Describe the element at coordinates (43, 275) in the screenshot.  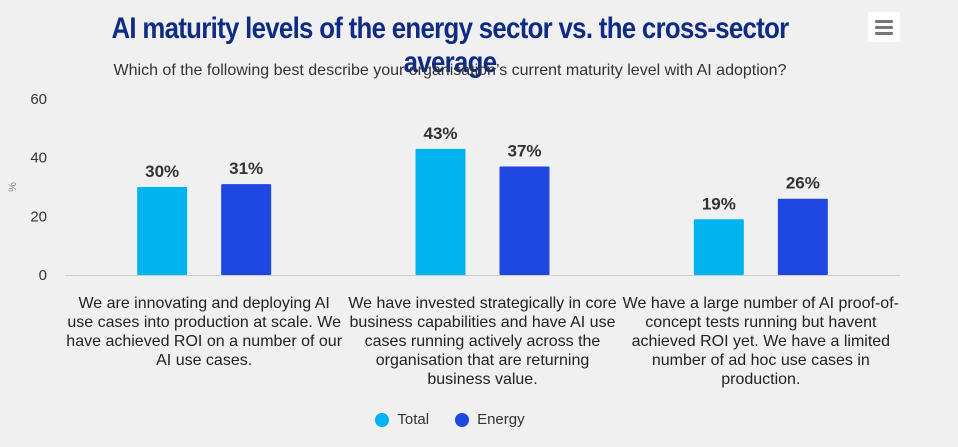
I see `y-tick-label: 0` at that location.